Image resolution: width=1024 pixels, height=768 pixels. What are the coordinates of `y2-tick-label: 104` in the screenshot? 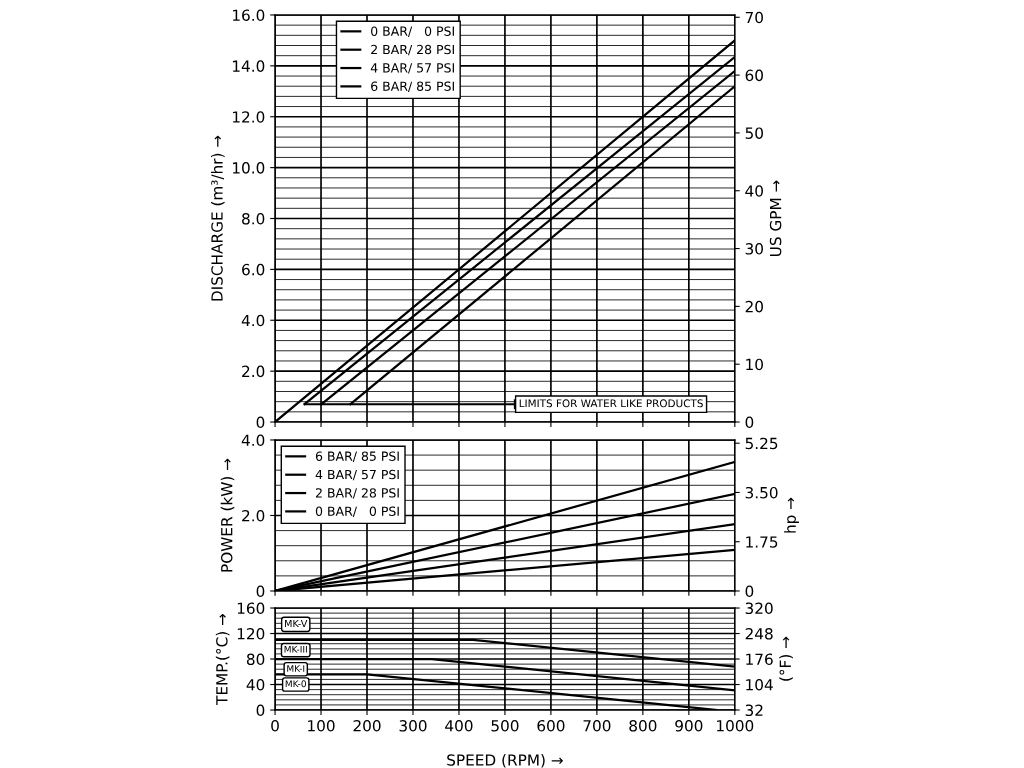 It's located at (759, 684).